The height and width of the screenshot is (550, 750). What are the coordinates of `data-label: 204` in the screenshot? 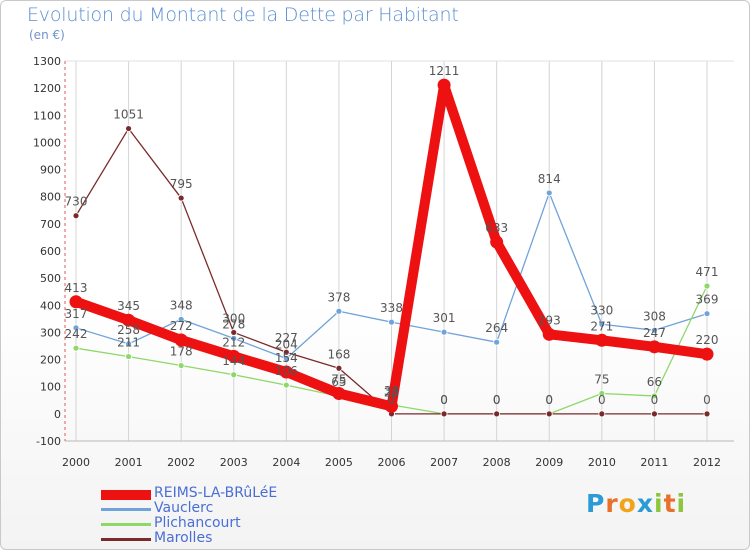 It's located at (286, 344).